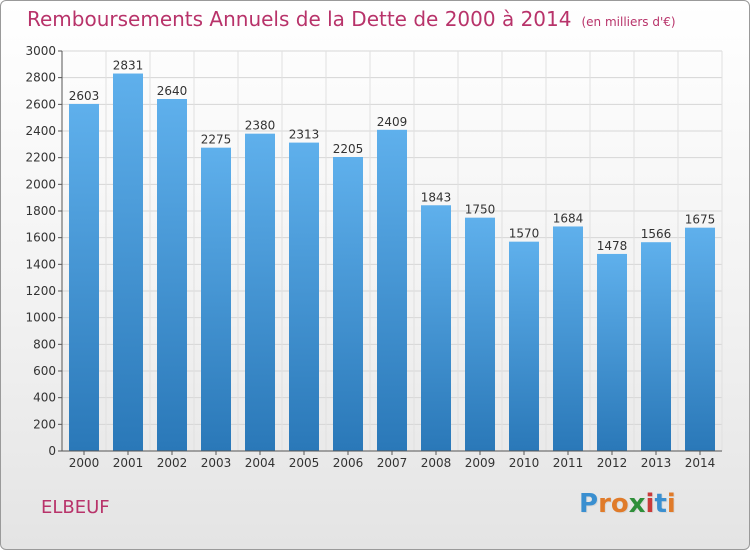  I want to click on bar-value-label: 1750, so click(480, 210).